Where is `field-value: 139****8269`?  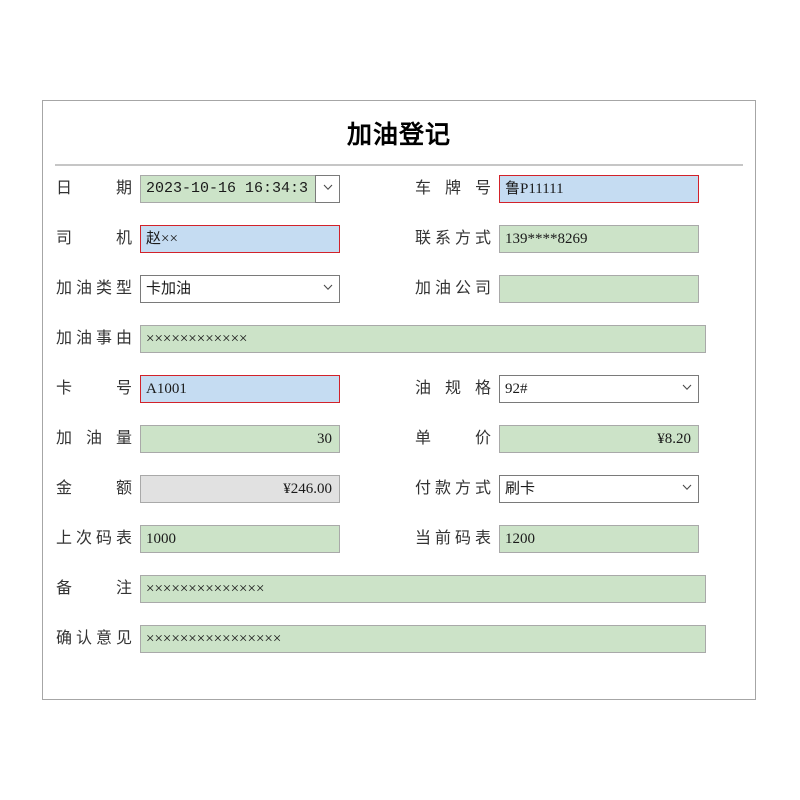 field-value: 139****8269 is located at coordinates (546, 239).